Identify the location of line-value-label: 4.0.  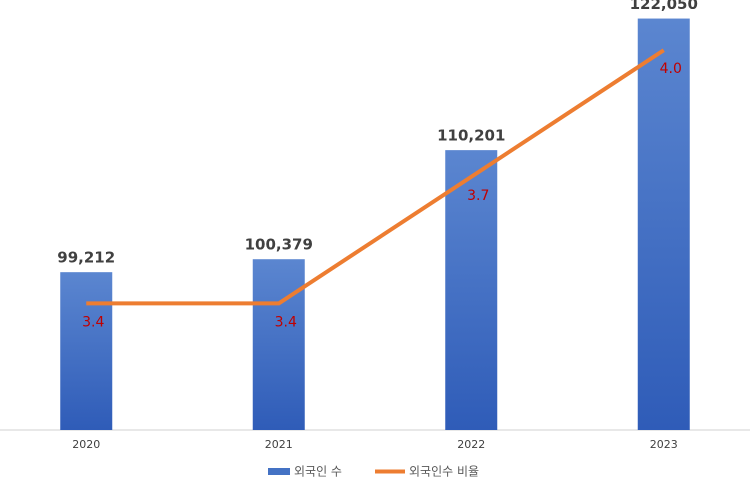
(671, 69).